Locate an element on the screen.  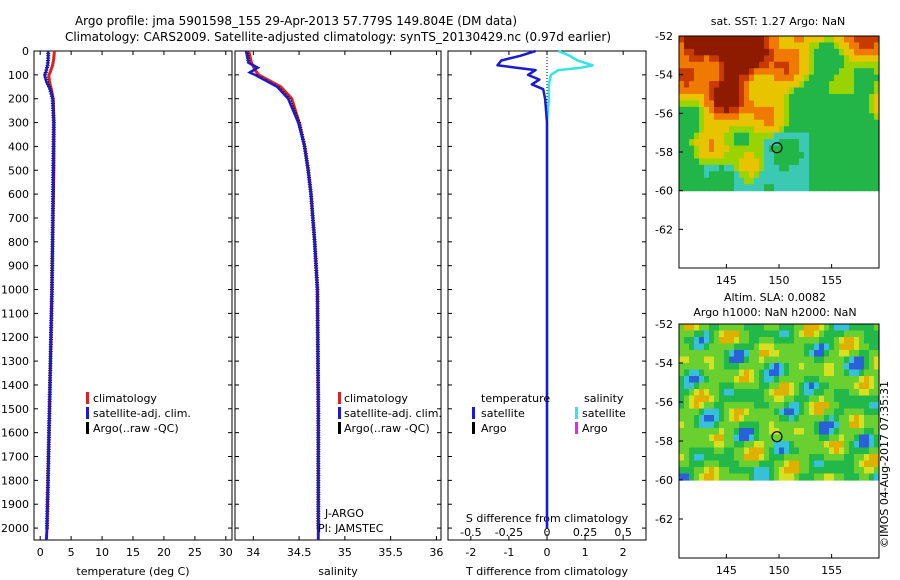
legend-salinity-header: salinity is located at coordinates (604, 398).